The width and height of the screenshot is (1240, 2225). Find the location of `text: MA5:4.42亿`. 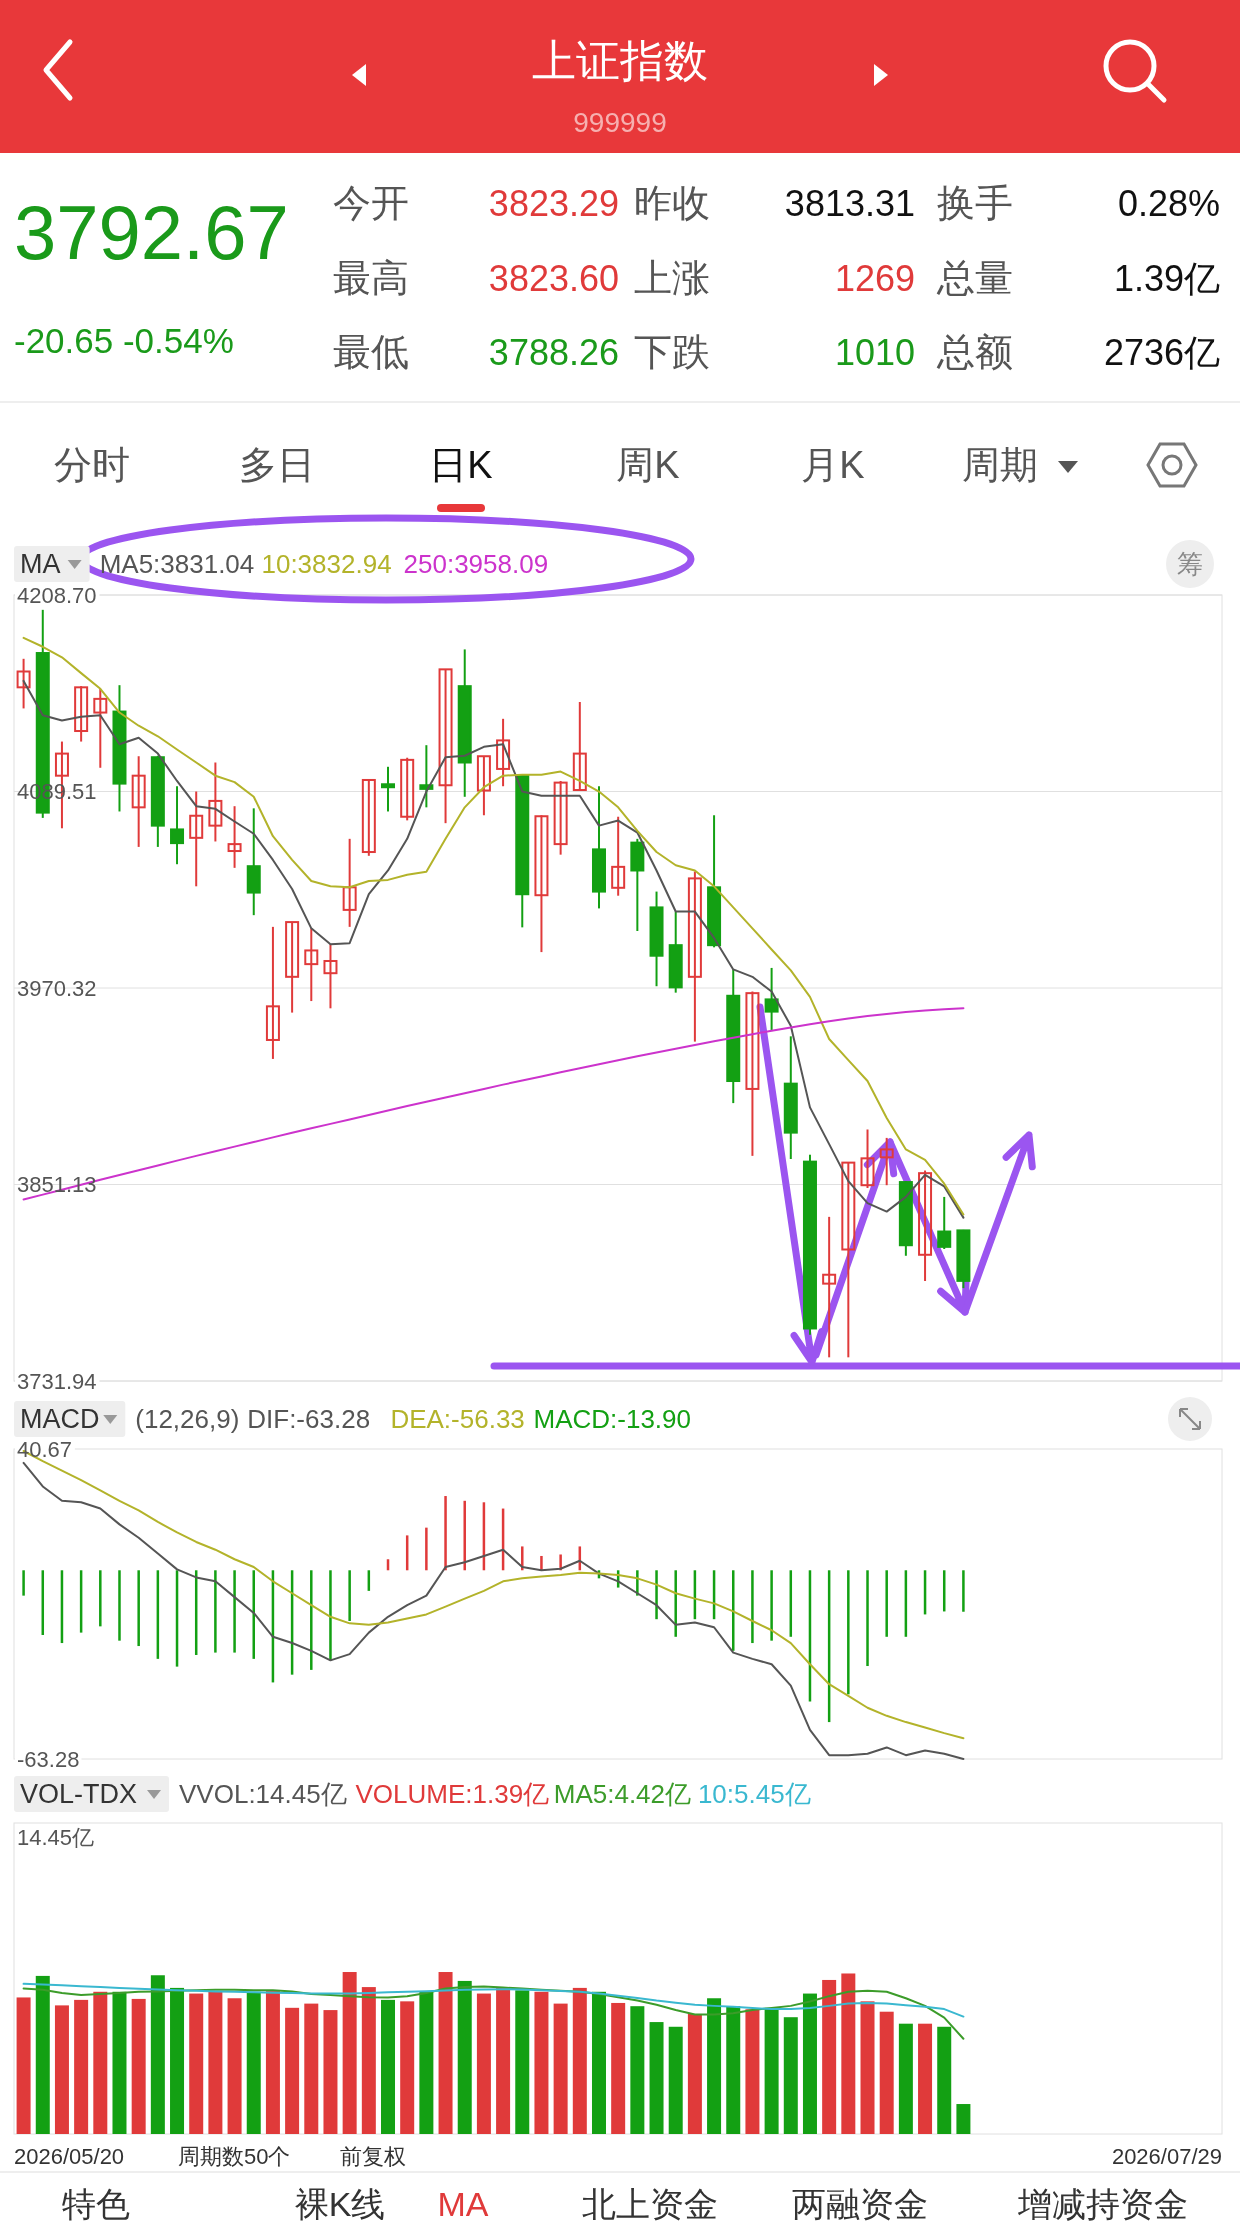

text: MA5:4.42亿 is located at coordinates (622, 1794).